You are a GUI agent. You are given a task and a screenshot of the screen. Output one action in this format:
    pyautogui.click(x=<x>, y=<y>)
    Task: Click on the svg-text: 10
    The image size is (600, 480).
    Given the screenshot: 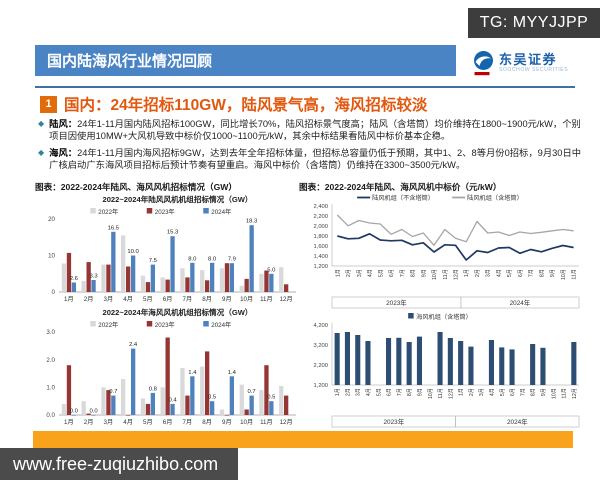 What is the action you would take?
    pyautogui.click(x=51, y=256)
    